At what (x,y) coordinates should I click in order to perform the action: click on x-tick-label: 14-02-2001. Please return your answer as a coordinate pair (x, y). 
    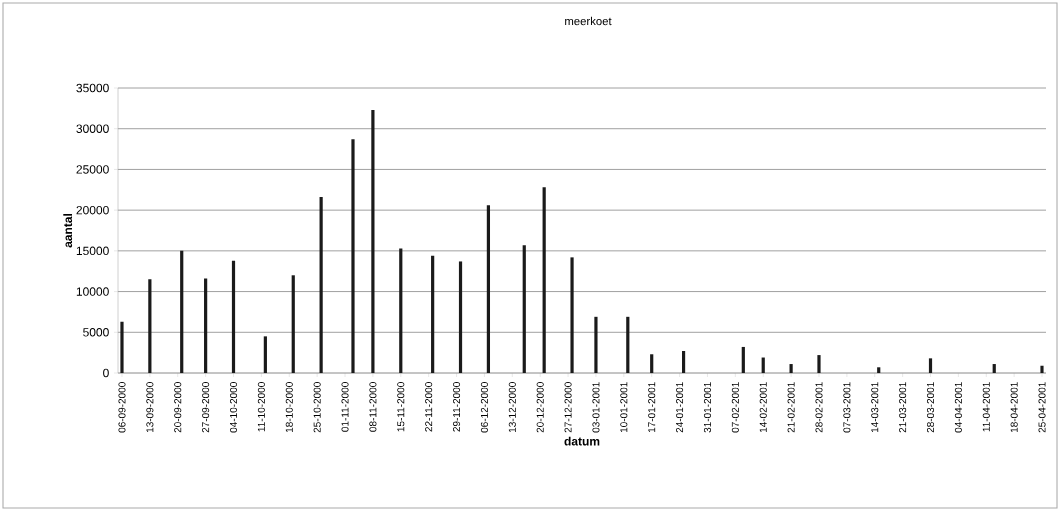
    Looking at the image, I should click on (763, 407).